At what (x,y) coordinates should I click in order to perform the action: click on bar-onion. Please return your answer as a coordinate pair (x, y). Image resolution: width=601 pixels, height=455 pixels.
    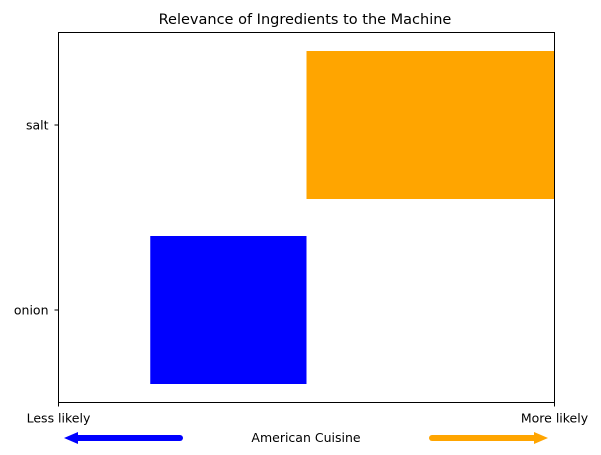
    Looking at the image, I should click on (228, 310).